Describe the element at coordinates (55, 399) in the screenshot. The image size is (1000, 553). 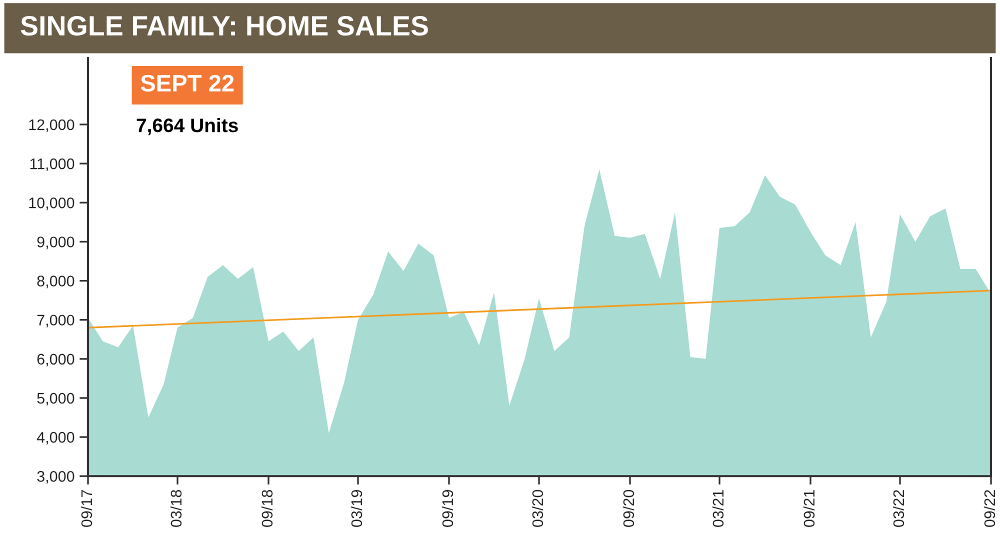
I see `y-tick-label: 5,000` at that location.